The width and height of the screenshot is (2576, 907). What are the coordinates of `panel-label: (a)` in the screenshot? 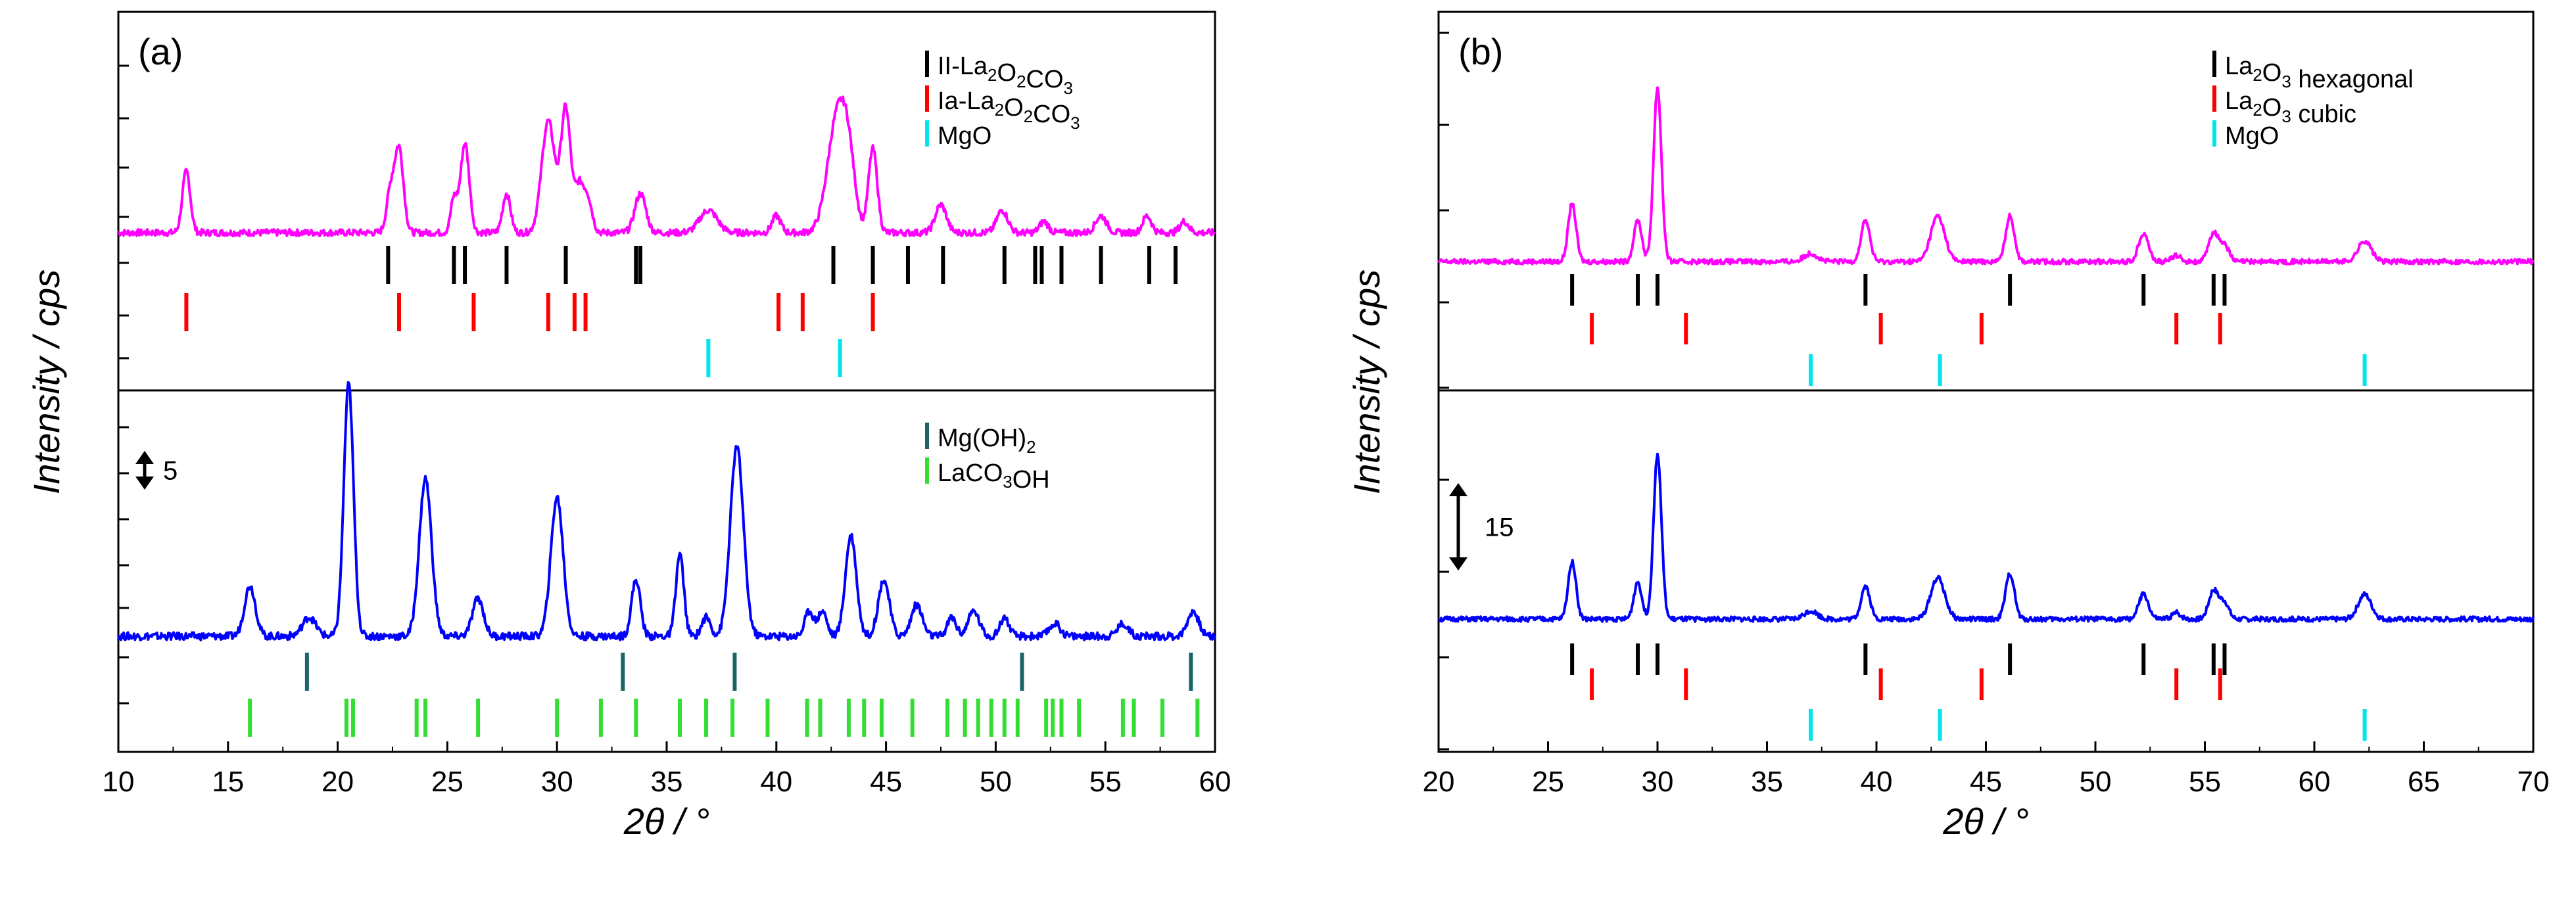 It's located at (161, 52).